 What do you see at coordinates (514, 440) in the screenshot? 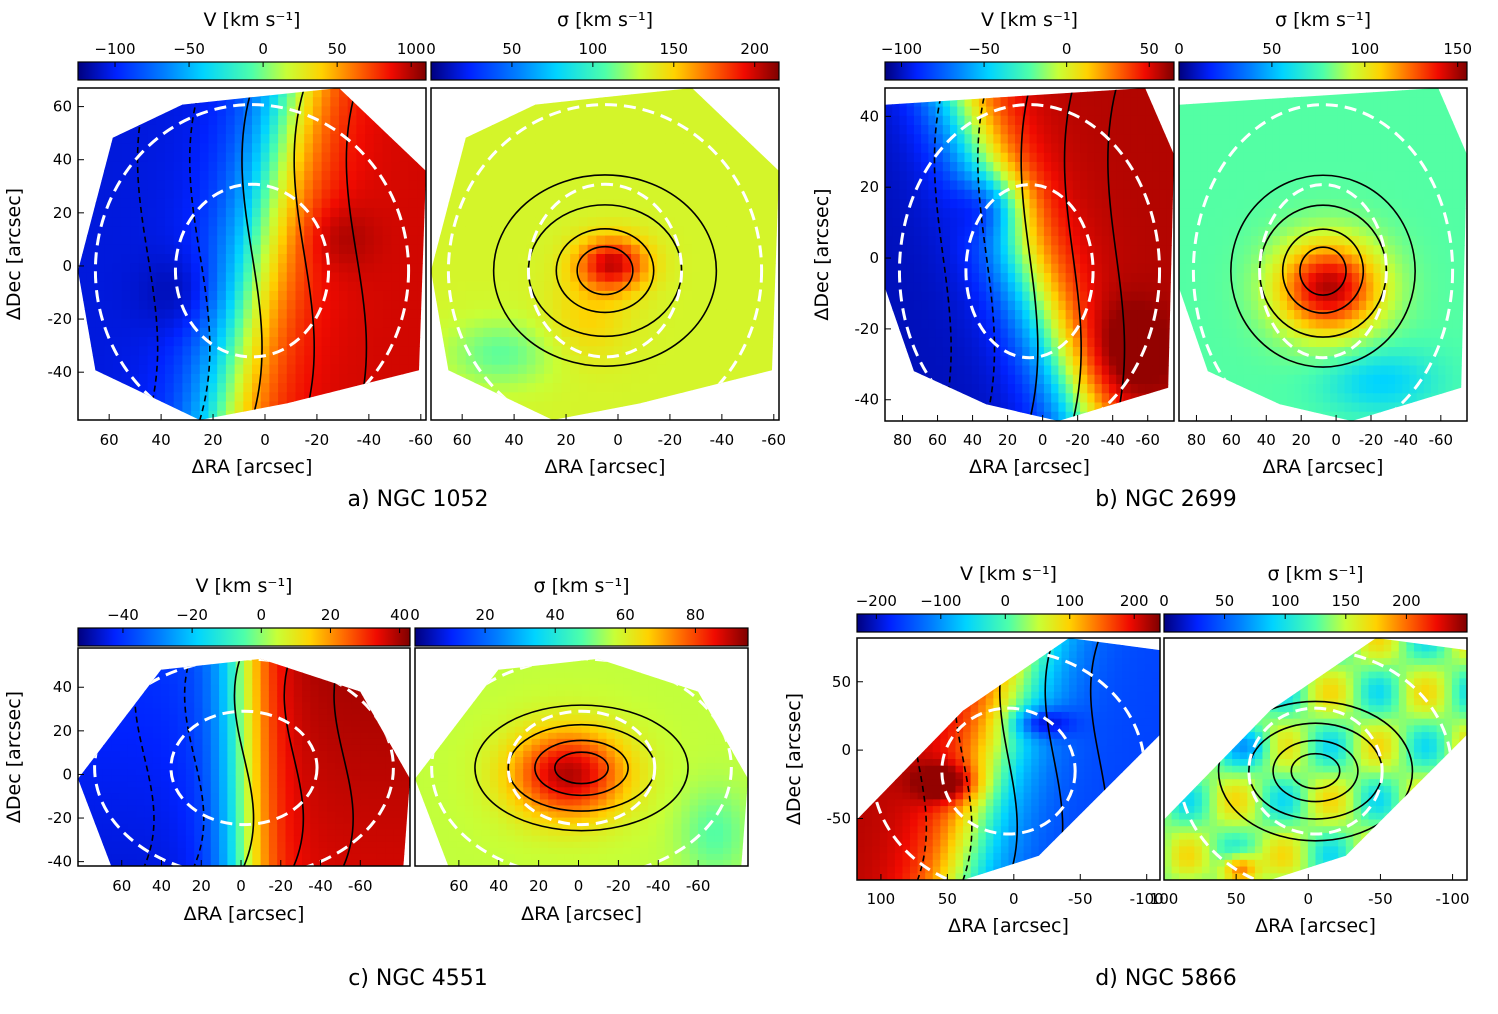
I see `x-tick-label: 40` at bounding box center [514, 440].